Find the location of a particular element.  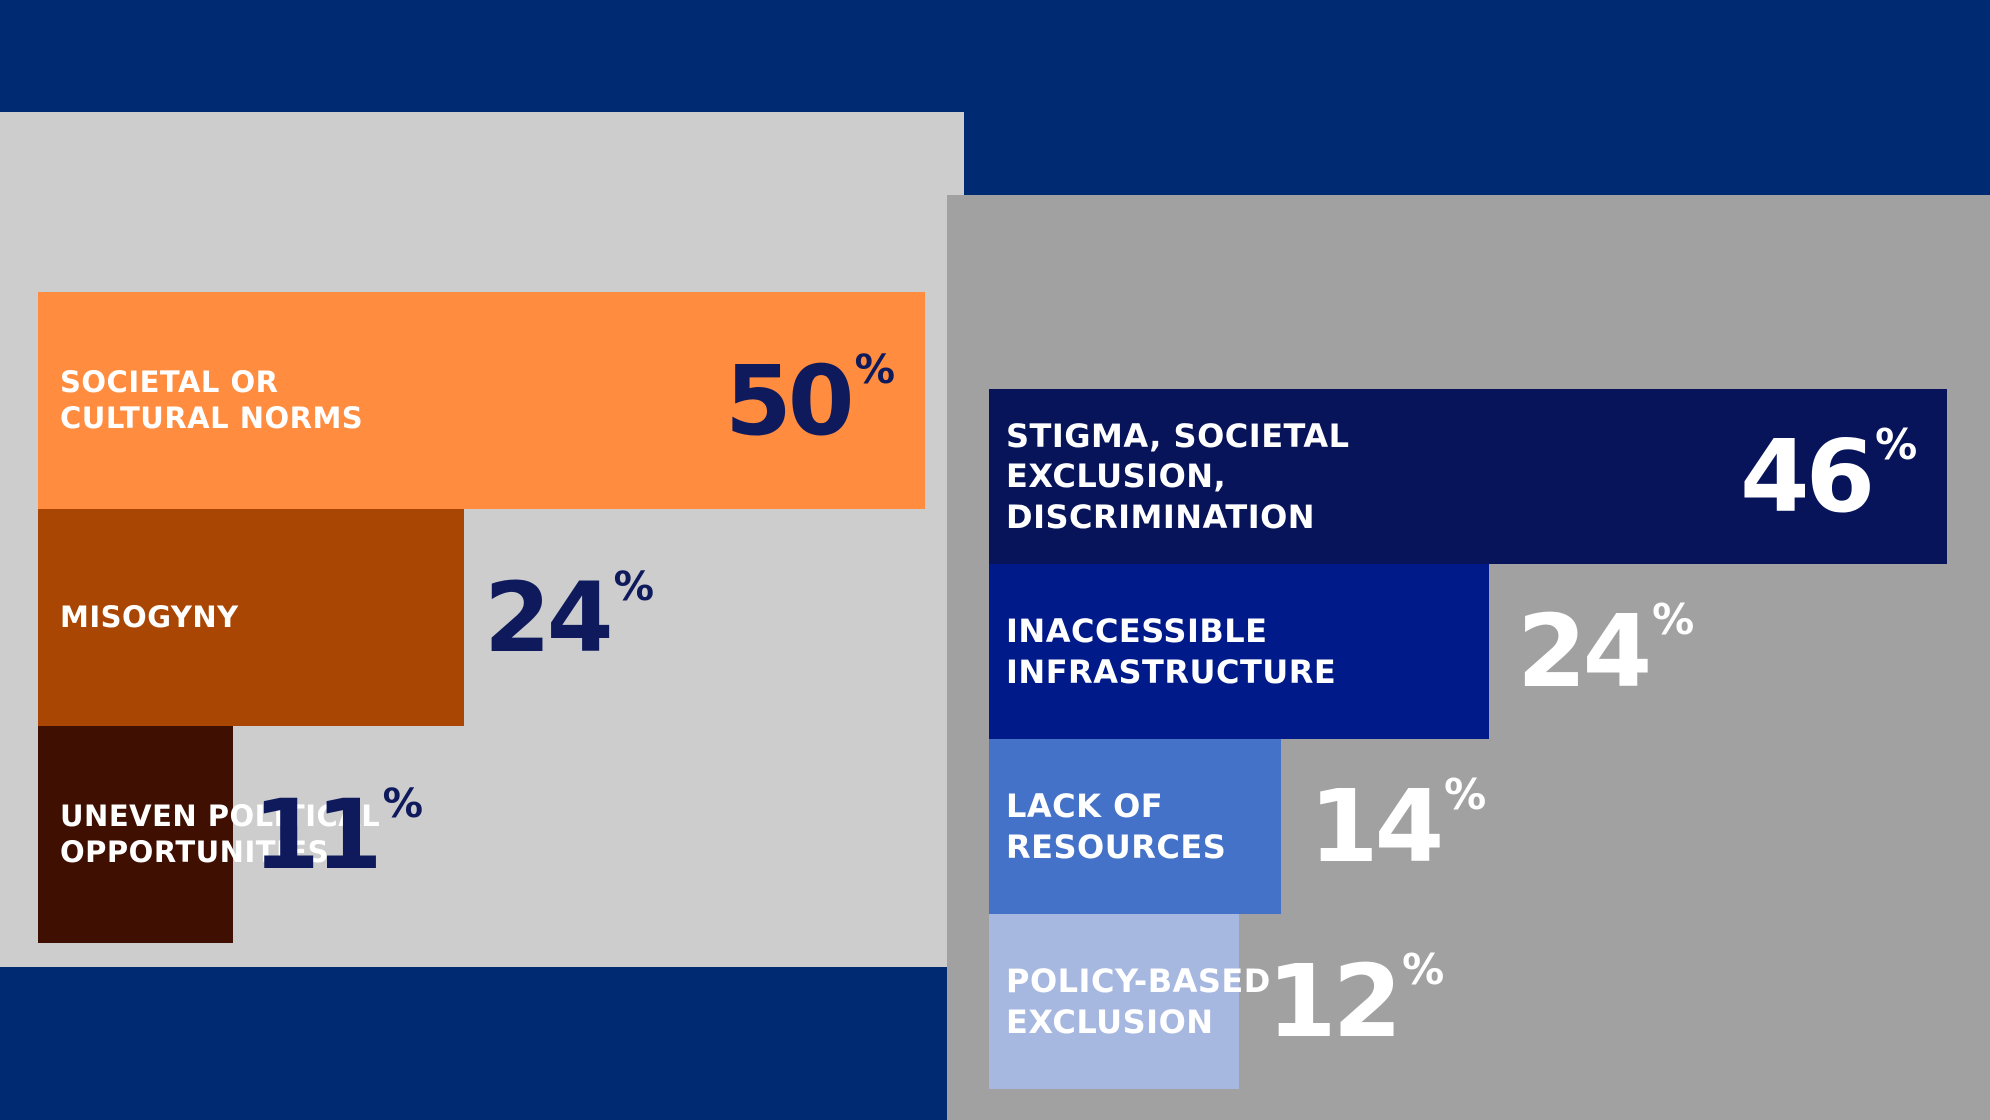

bar-lack-of-resources is located at coordinates (1135, 826).